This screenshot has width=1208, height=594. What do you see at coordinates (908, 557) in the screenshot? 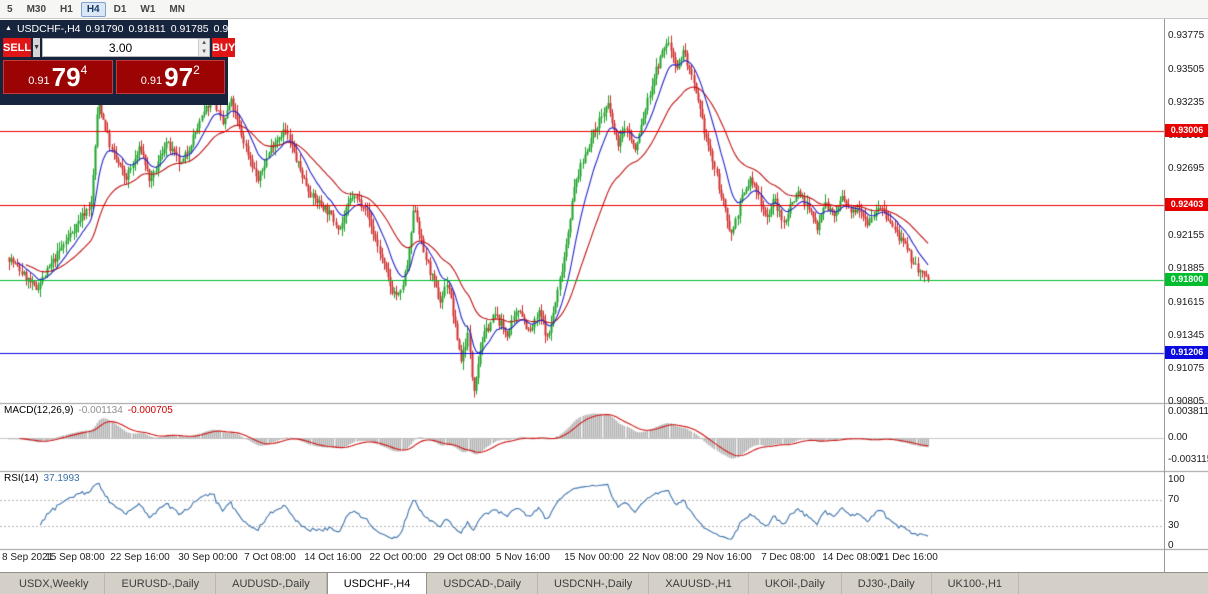
I see `time-axis-label: 21 Dec 16:00` at bounding box center [908, 557].